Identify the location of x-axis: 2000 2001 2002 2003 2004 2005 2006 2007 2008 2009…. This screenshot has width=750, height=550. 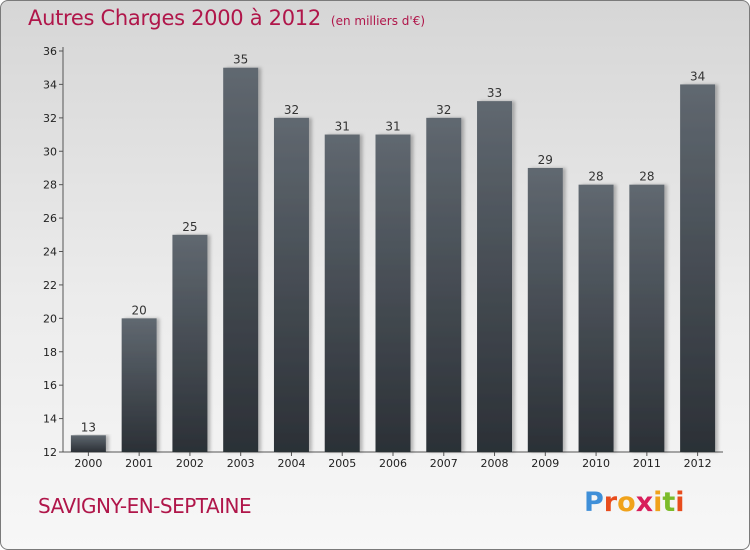
(393, 460).